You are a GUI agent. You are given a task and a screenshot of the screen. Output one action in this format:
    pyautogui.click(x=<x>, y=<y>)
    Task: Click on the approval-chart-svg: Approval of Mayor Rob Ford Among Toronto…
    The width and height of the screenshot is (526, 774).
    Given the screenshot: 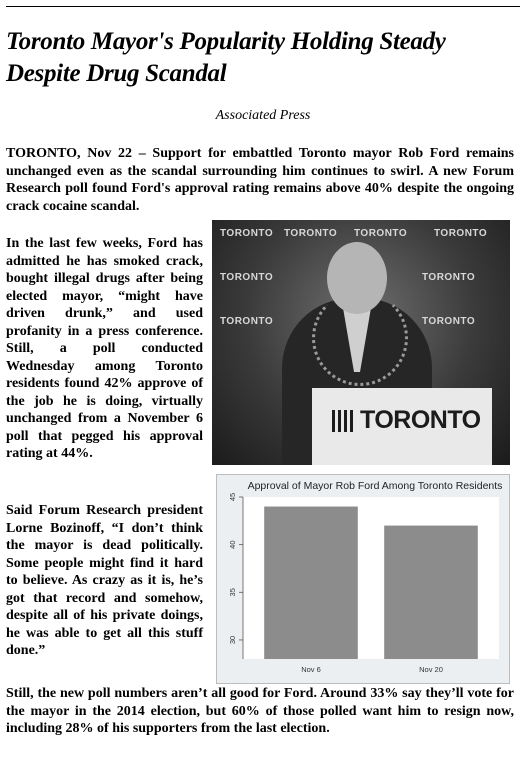 What is the action you would take?
    pyautogui.click(x=365, y=577)
    